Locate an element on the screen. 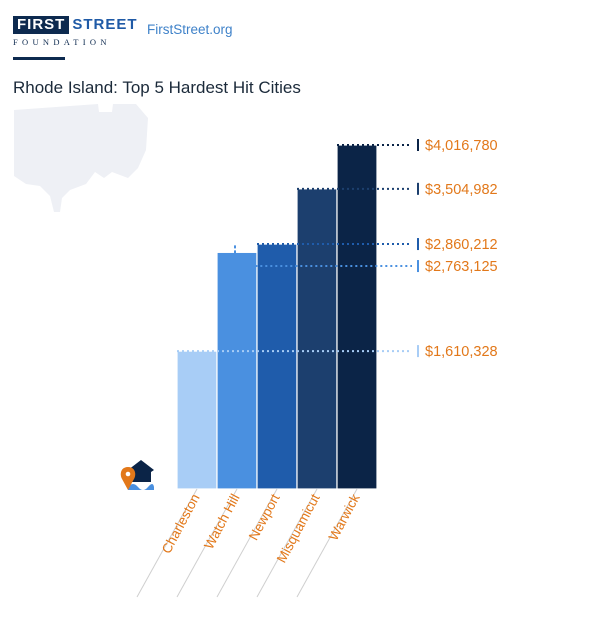 The width and height of the screenshot is (612, 623). site-link: FirstStreet.org is located at coordinates (190, 29).